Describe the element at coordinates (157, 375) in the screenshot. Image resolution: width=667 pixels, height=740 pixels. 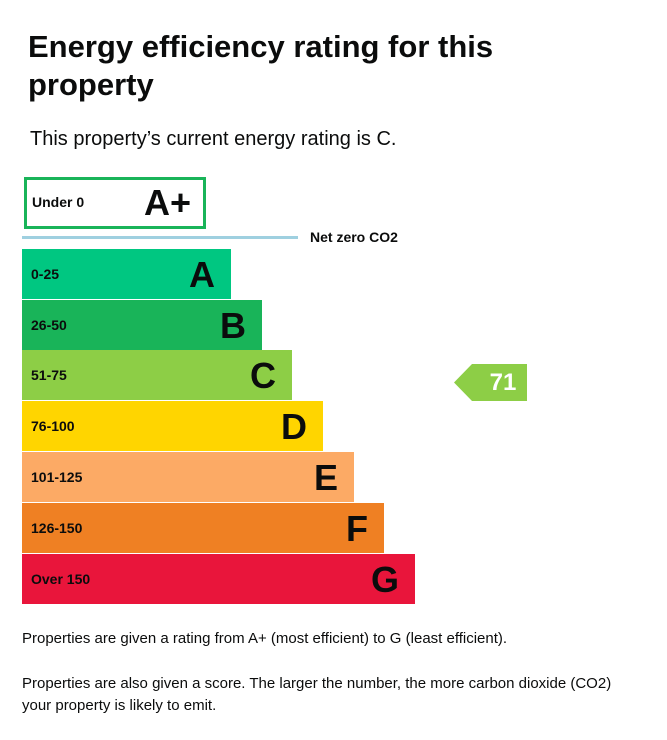
I see `band: 51-75 C` at that location.